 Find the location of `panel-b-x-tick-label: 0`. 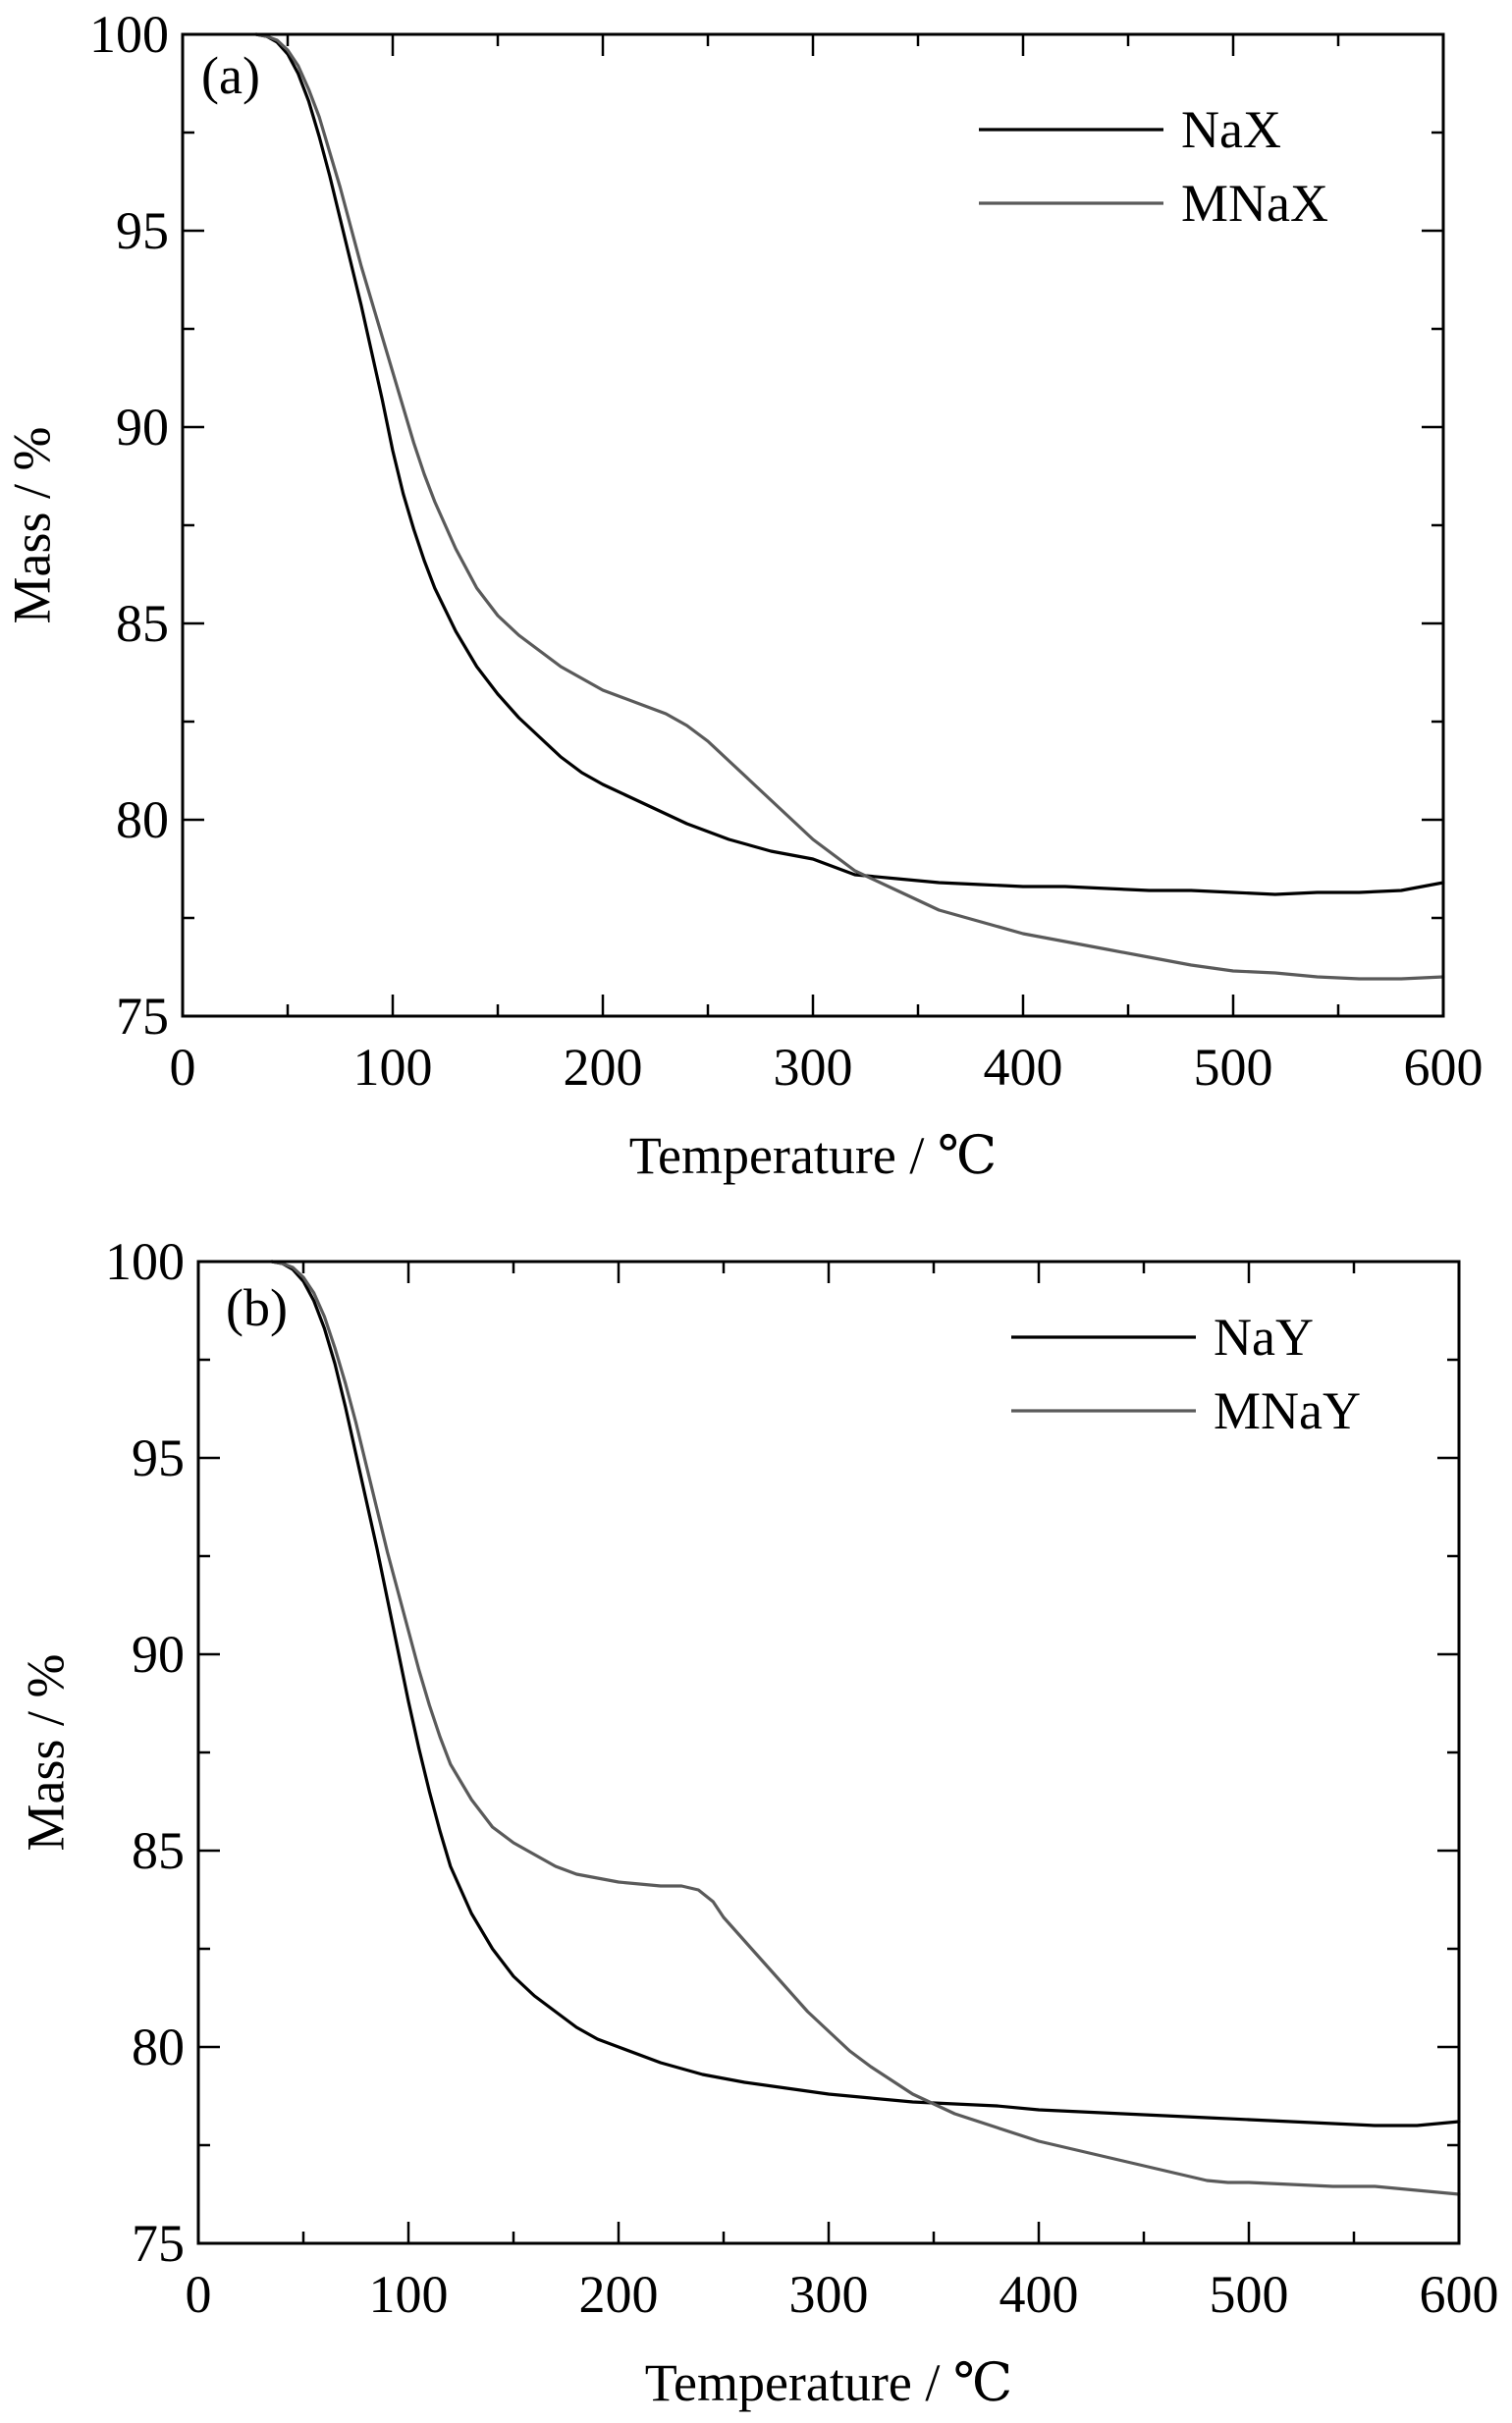

panel-b-x-tick-label: 0 is located at coordinates (199, 2294).